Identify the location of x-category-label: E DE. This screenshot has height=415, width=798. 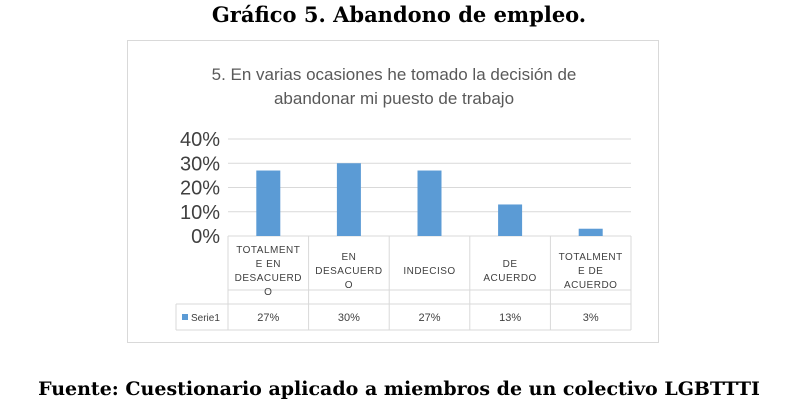
(590, 271).